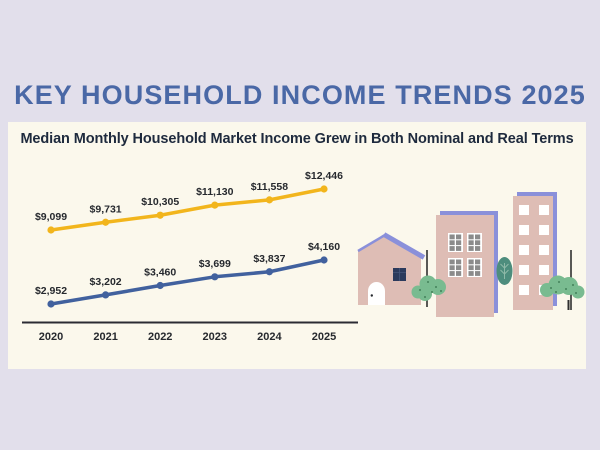 Image resolution: width=600 pixels, height=450 pixels. I want to click on tree, so click(504, 271).